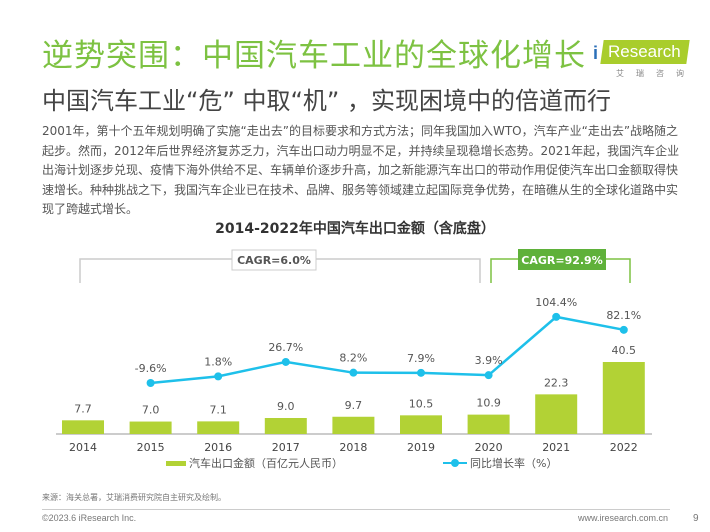  I want to click on bar-label-2017: 9.0, so click(286, 406).